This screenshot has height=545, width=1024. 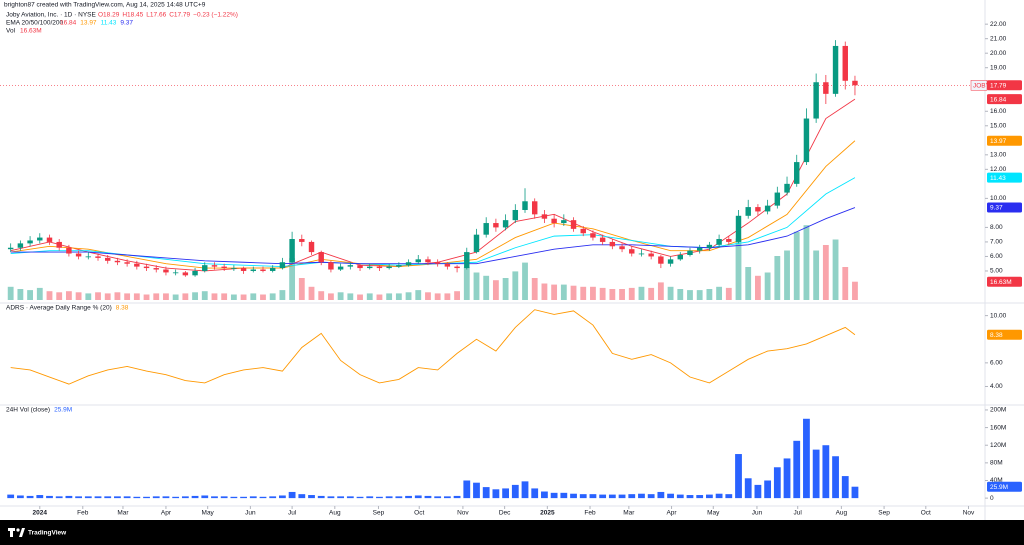 I want to click on x-tick-label: Sep, so click(x=884, y=513).